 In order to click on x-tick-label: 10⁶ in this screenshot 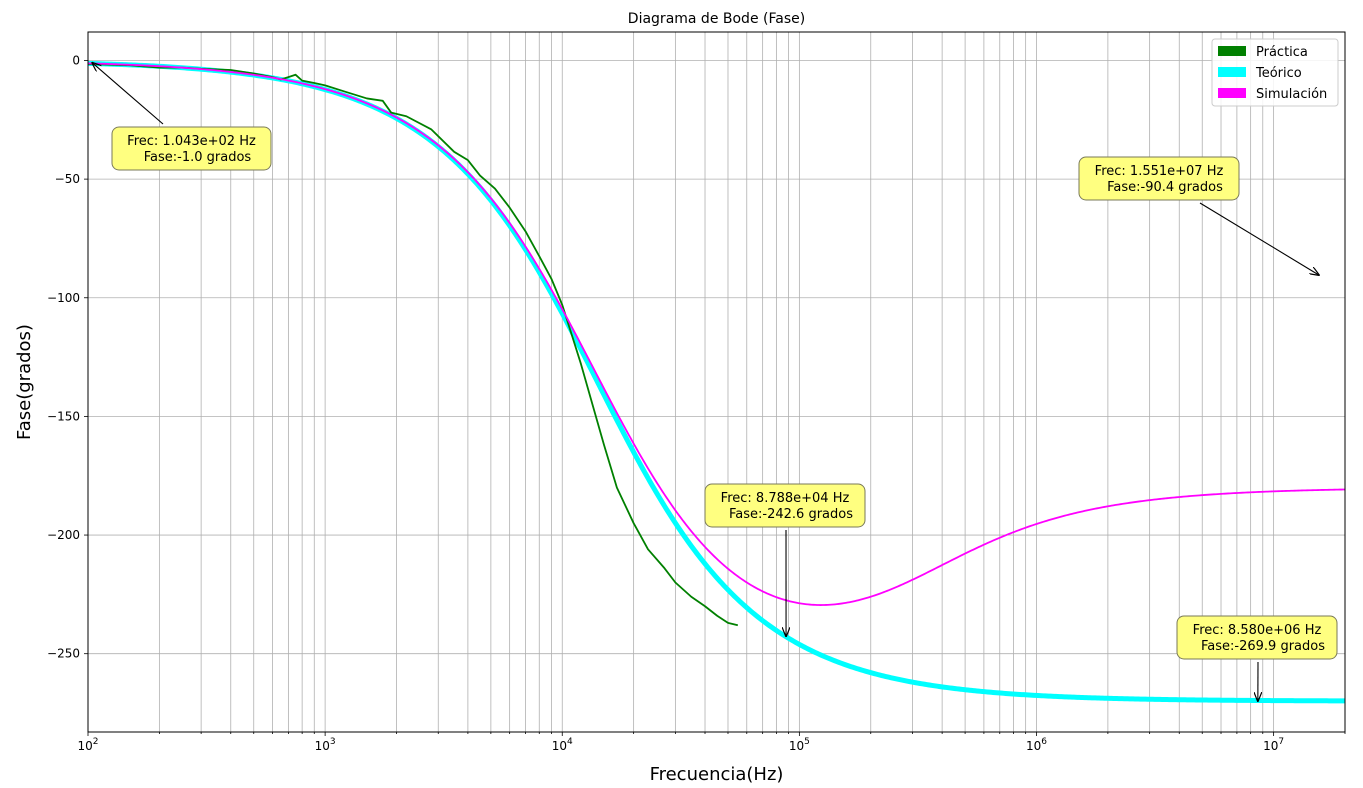, I will do `click(1036, 745)`.